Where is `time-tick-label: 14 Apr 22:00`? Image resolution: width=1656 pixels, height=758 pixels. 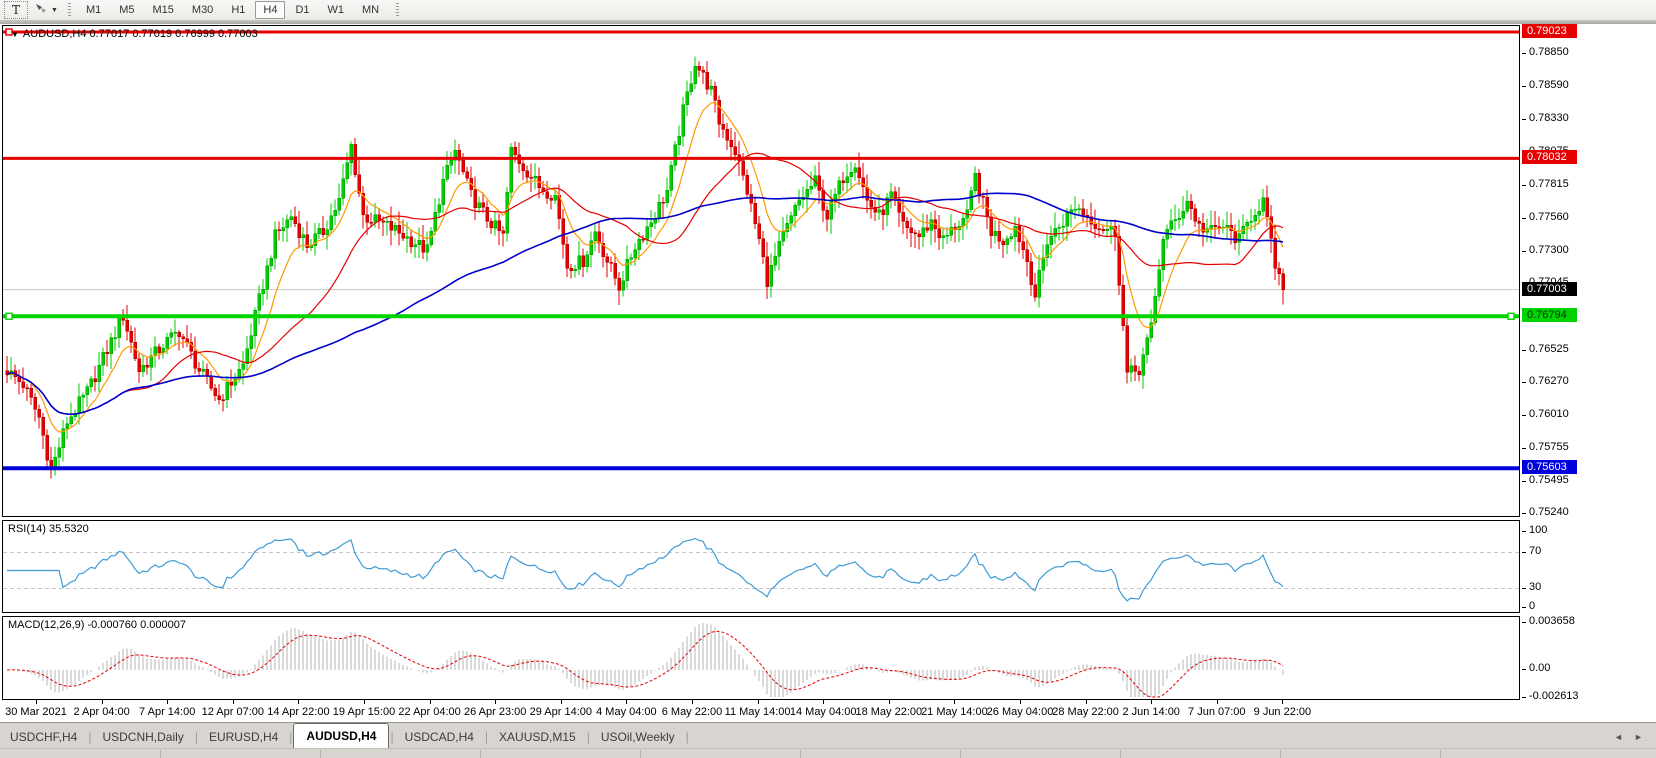
time-tick-label: 14 Apr 22:00 is located at coordinates (298, 712).